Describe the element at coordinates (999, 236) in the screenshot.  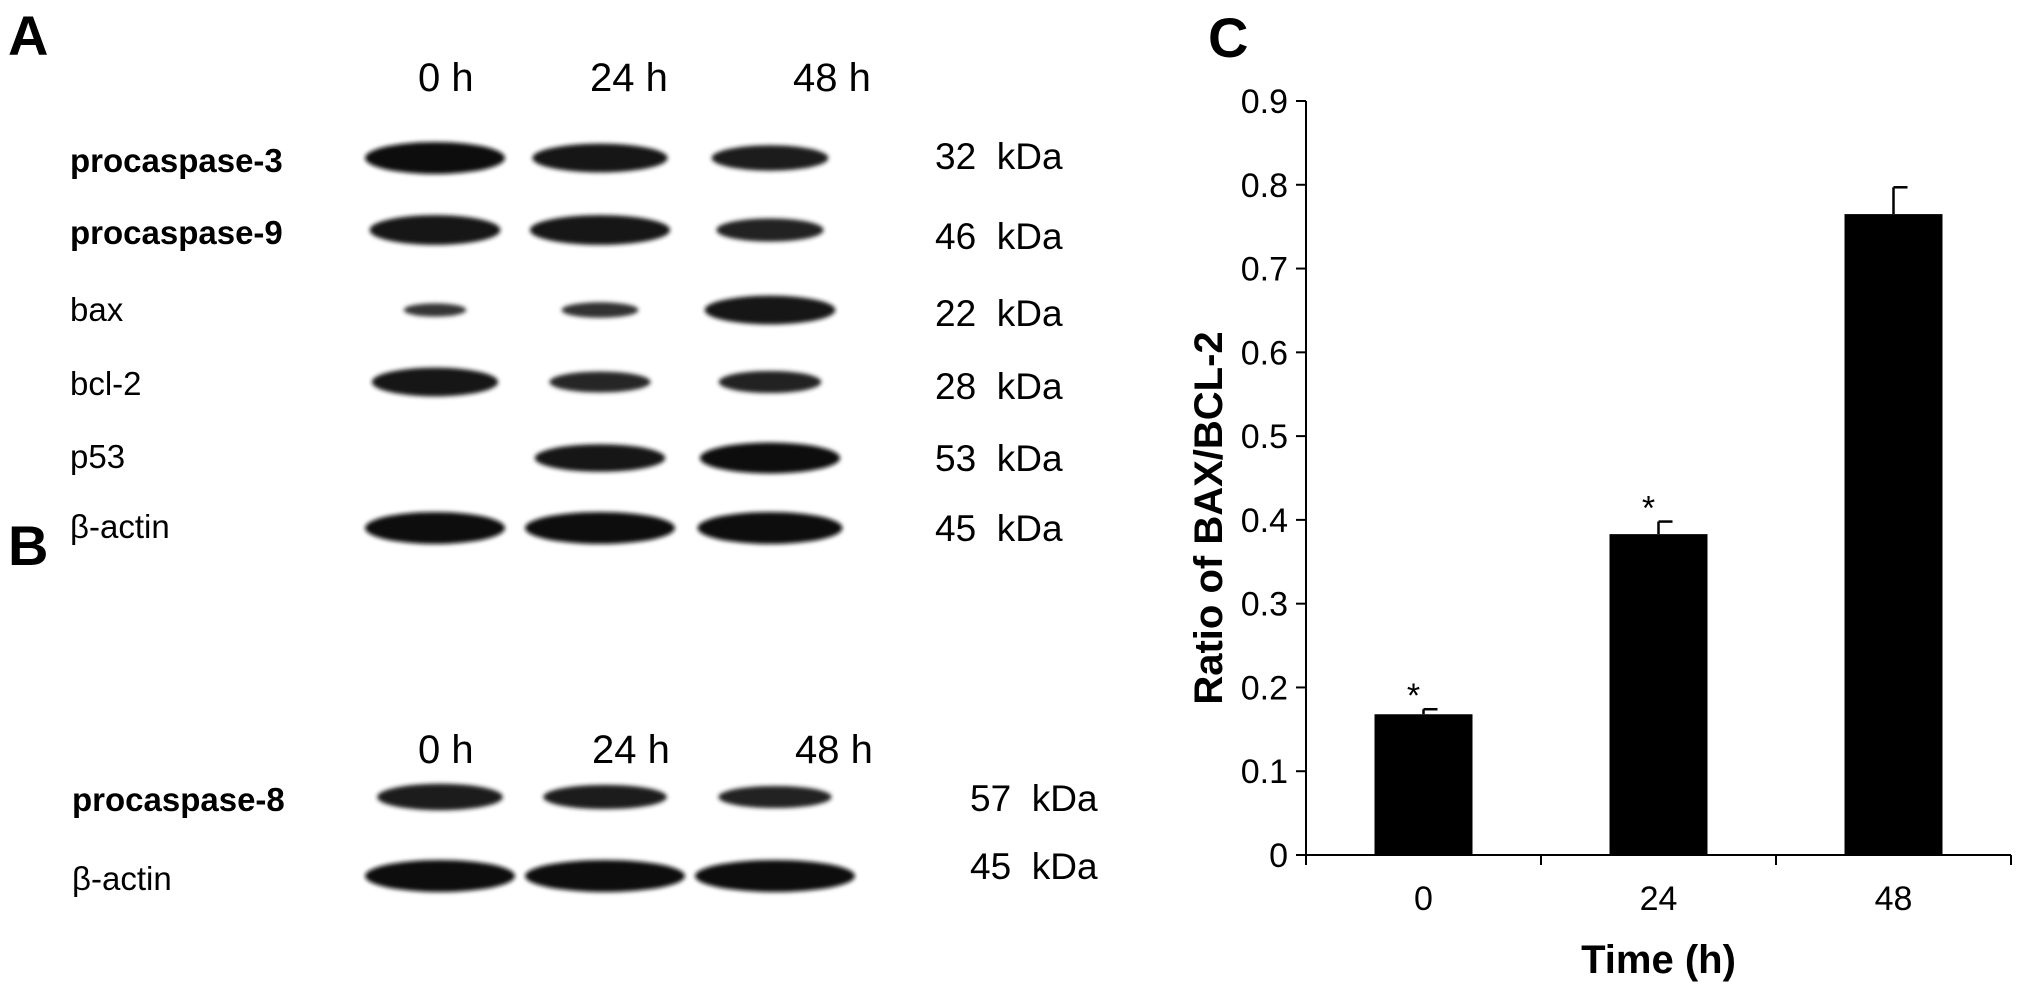
I see `blot-a-mw-procaspase-9: 46 kDa` at that location.